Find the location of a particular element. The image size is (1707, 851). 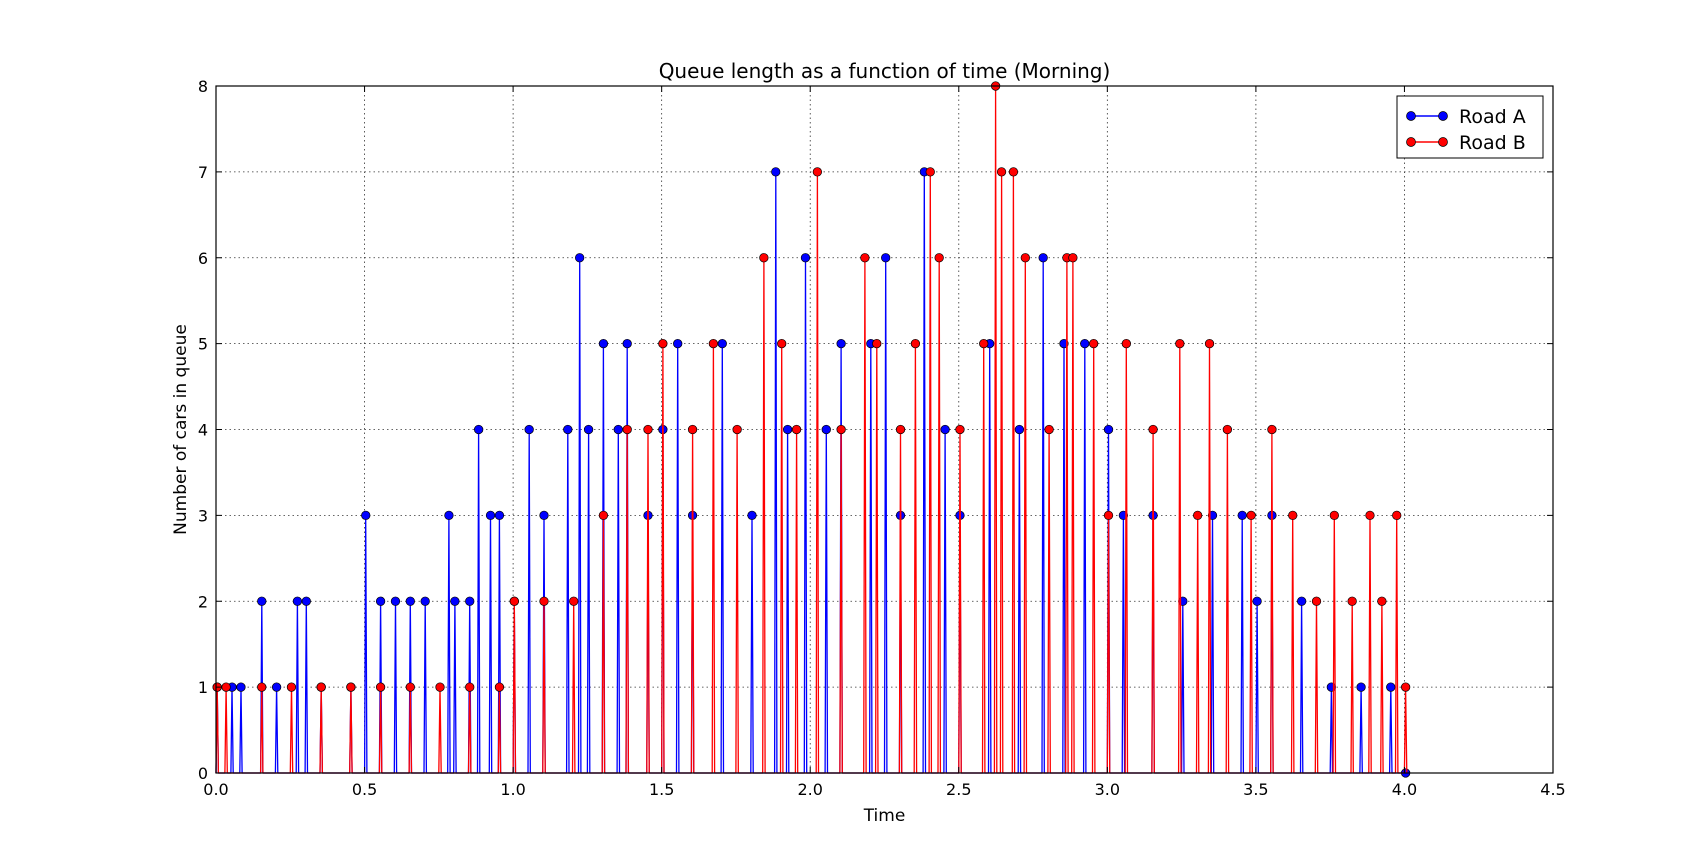

x-tick-label: 1.5 is located at coordinates (661, 789).